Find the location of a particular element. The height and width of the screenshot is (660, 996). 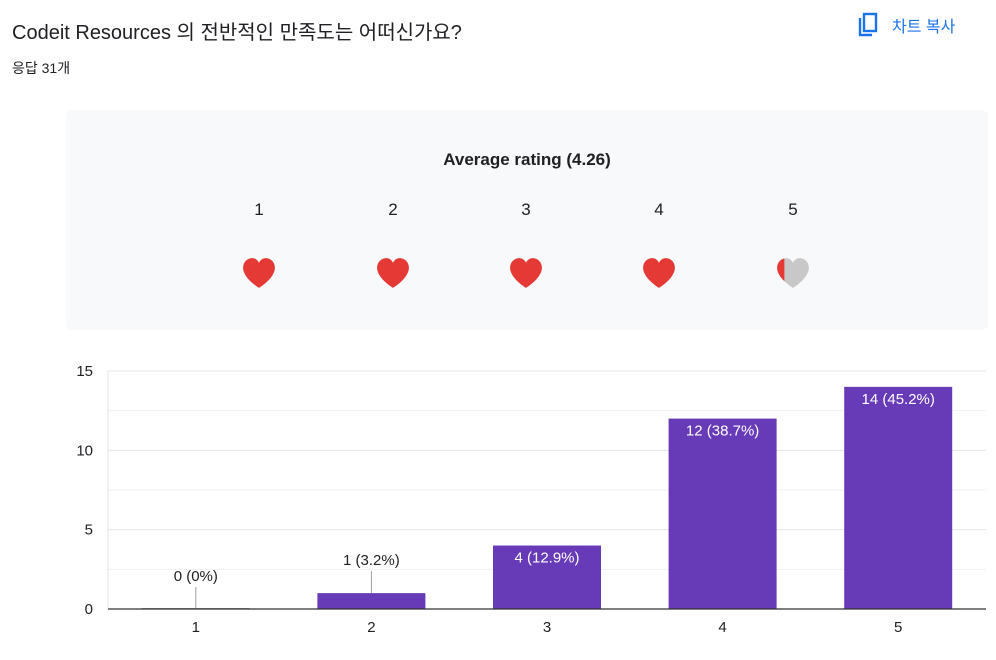

average-rating-title: Average rating (4.26) is located at coordinates (527, 159).